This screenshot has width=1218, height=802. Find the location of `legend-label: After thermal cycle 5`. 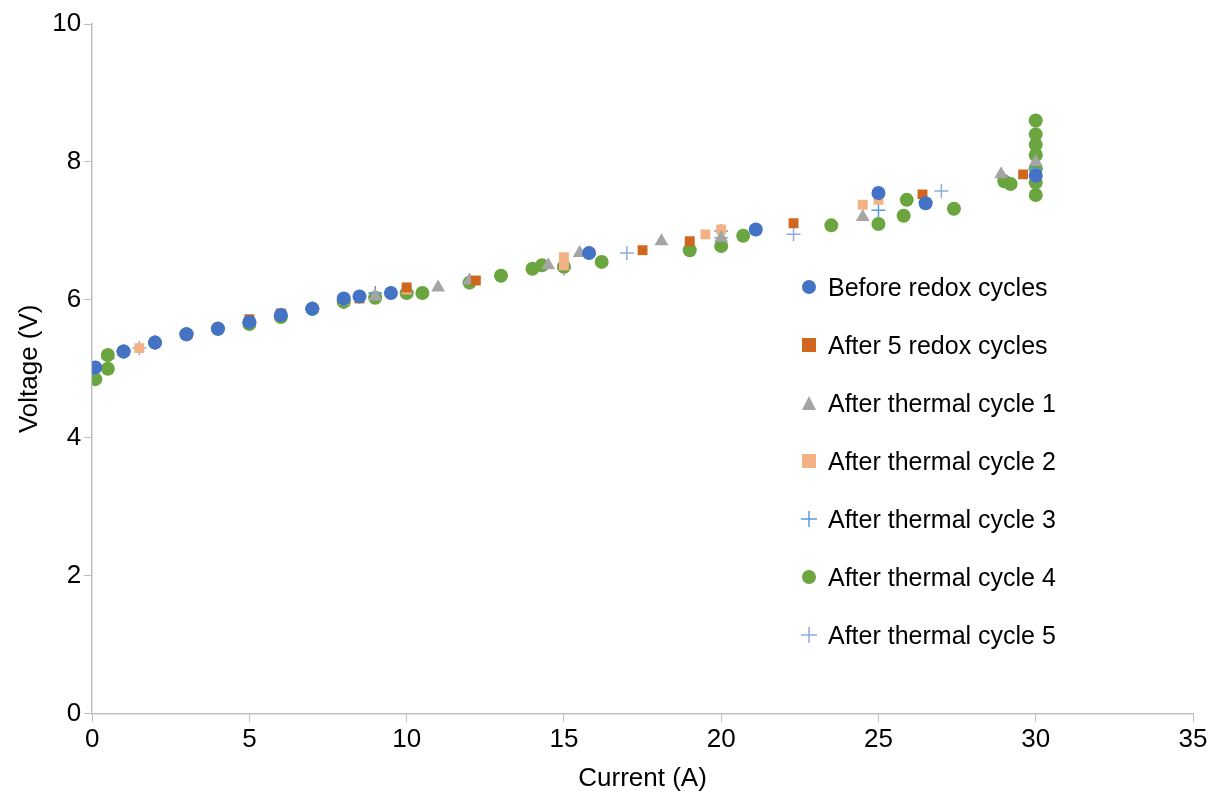

legend-label: After thermal cycle 5 is located at coordinates (942, 635).